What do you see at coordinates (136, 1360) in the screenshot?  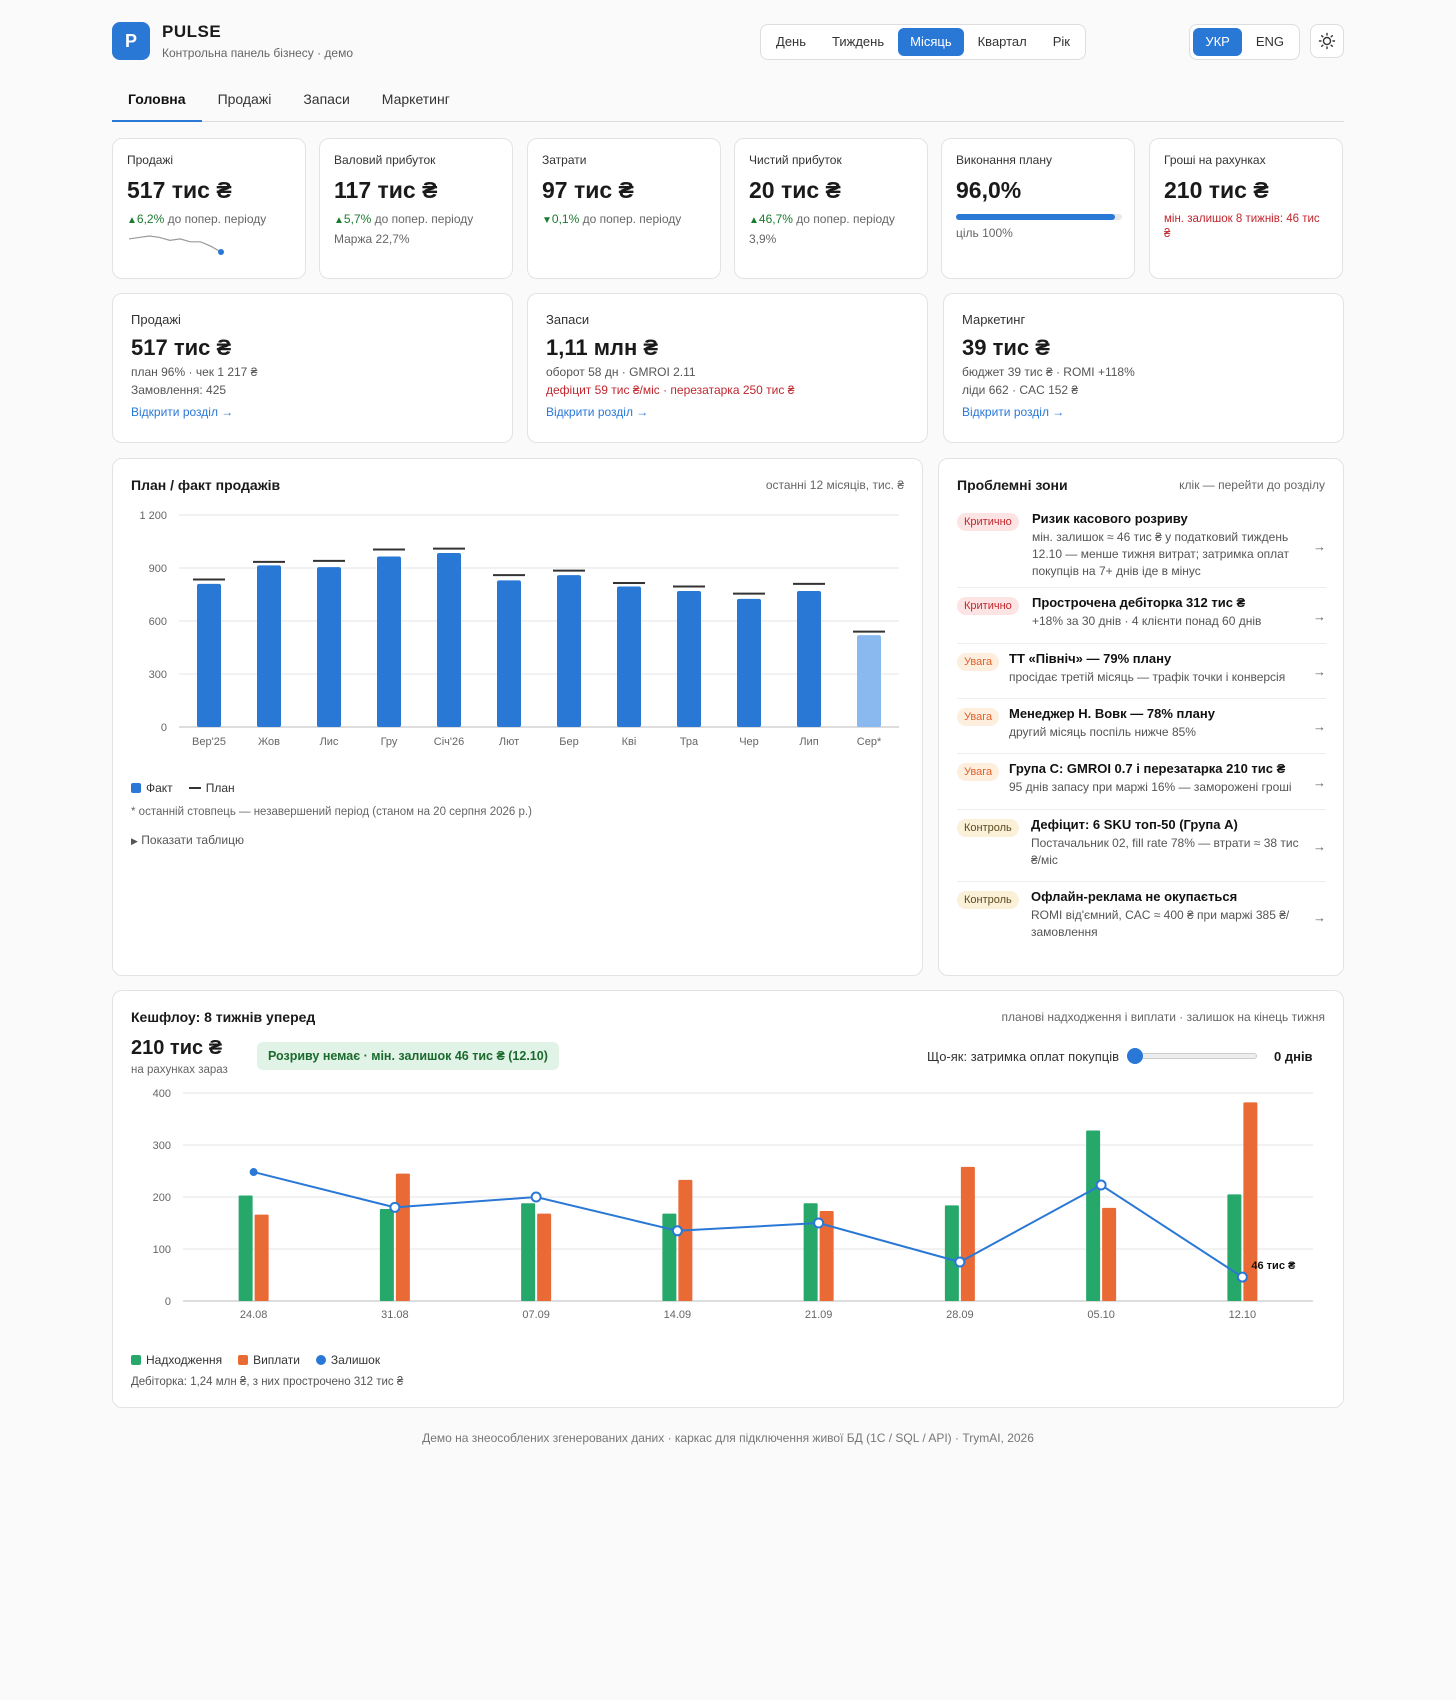 I see `legend-swatch` at bounding box center [136, 1360].